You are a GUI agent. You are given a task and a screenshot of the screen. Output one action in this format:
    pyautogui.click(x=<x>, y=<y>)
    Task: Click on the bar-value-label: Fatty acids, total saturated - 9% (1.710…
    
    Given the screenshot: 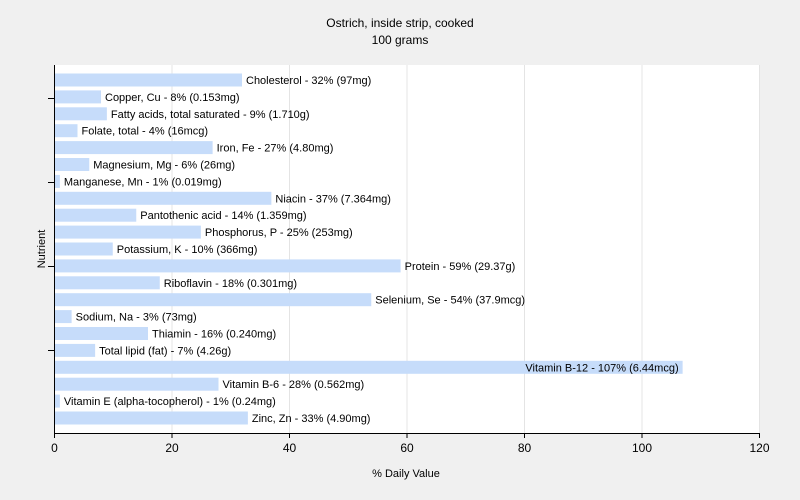 What is the action you would take?
    pyautogui.click(x=210, y=115)
    